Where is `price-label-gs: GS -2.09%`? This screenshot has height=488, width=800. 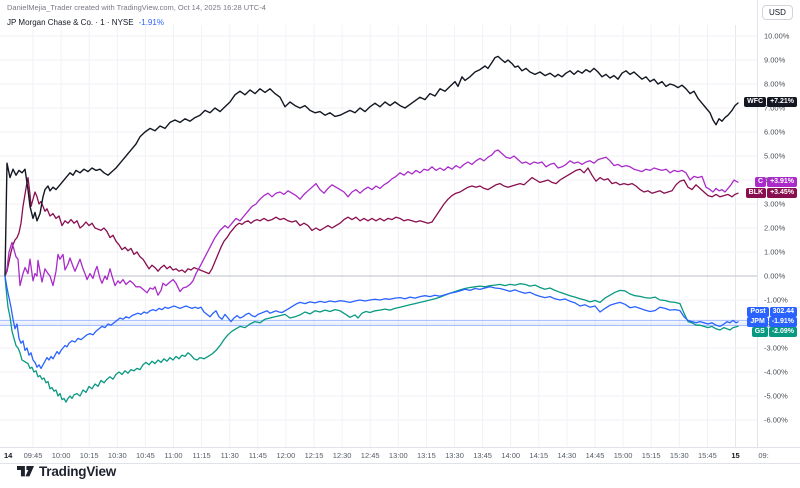 price-label-gs: GS -2.09% is located at coordinates (774, 332).